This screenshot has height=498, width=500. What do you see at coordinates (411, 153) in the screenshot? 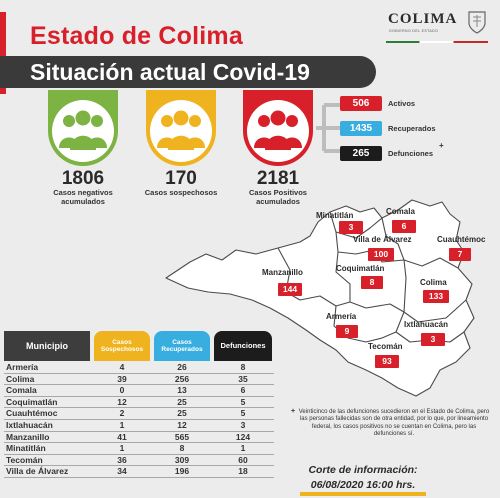
I see `defunciones-label: Defunciones` at bounding box center [411, 153].